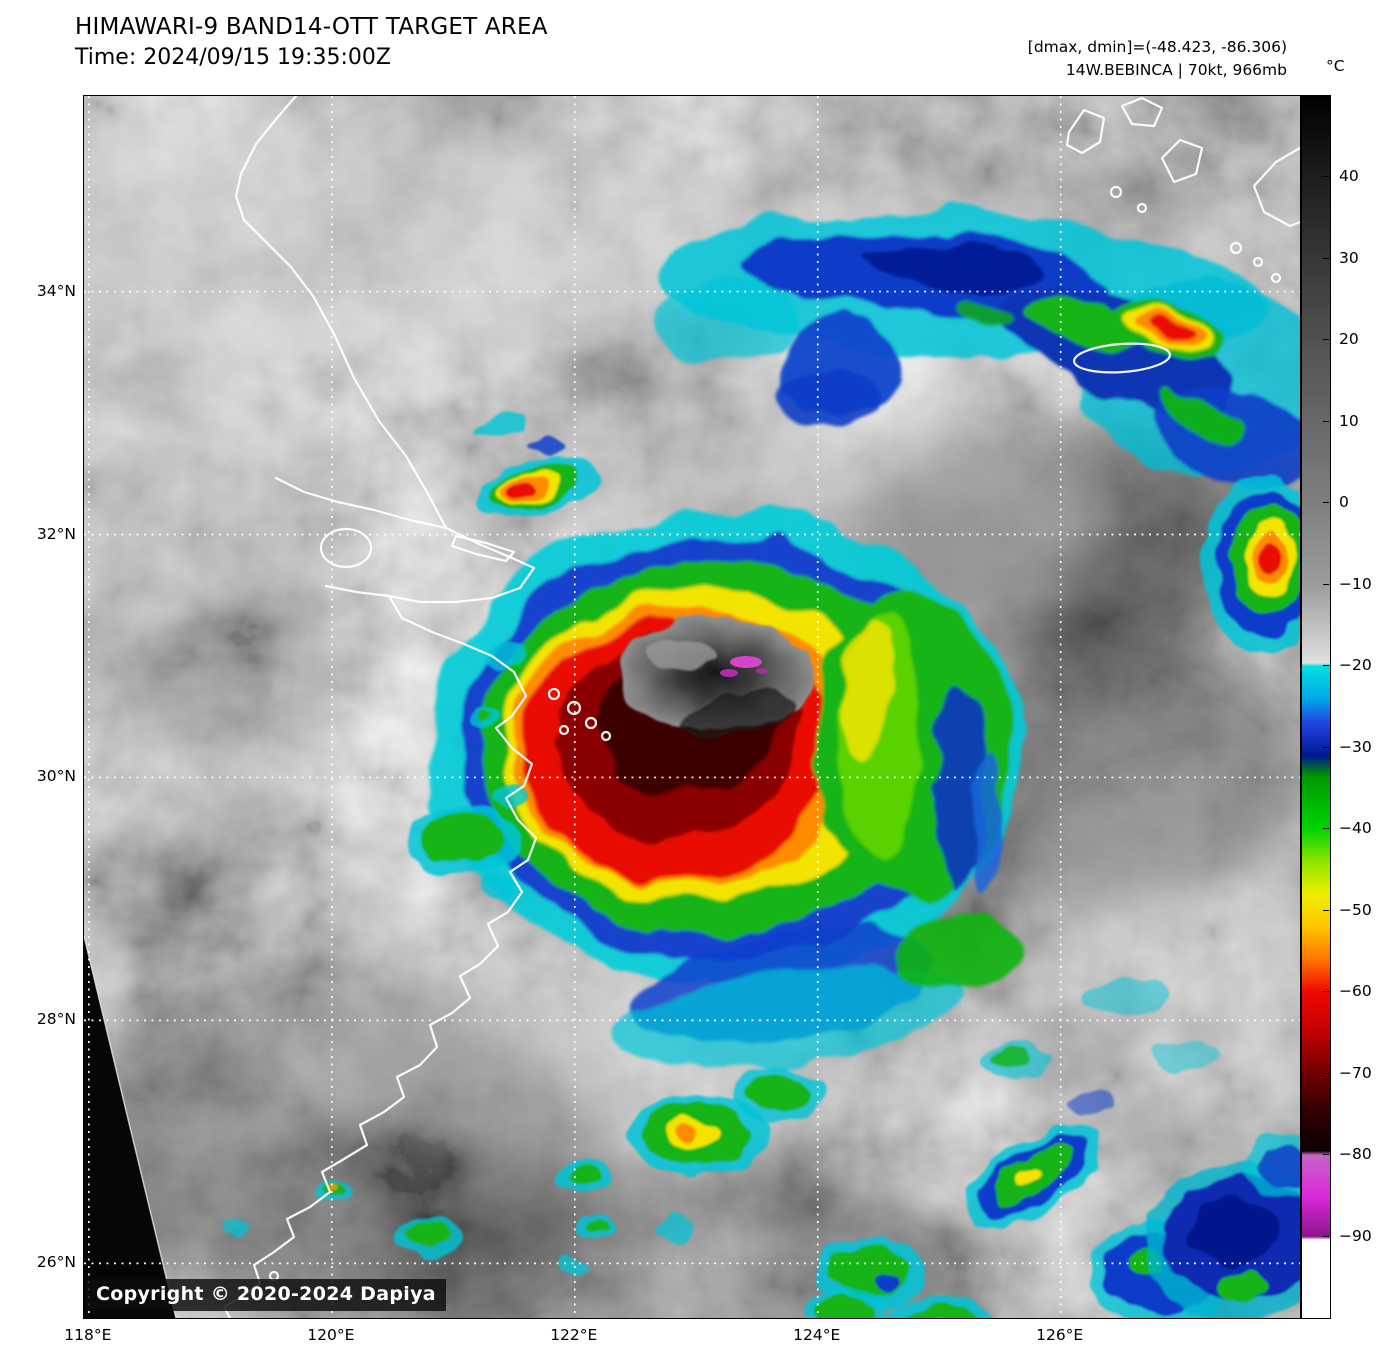 This screenshot has width=1390, height=1359. Describe the element at coordinates (331, 1335) in the screenshot. I see `lon-tick-label: 120°E` at that location.